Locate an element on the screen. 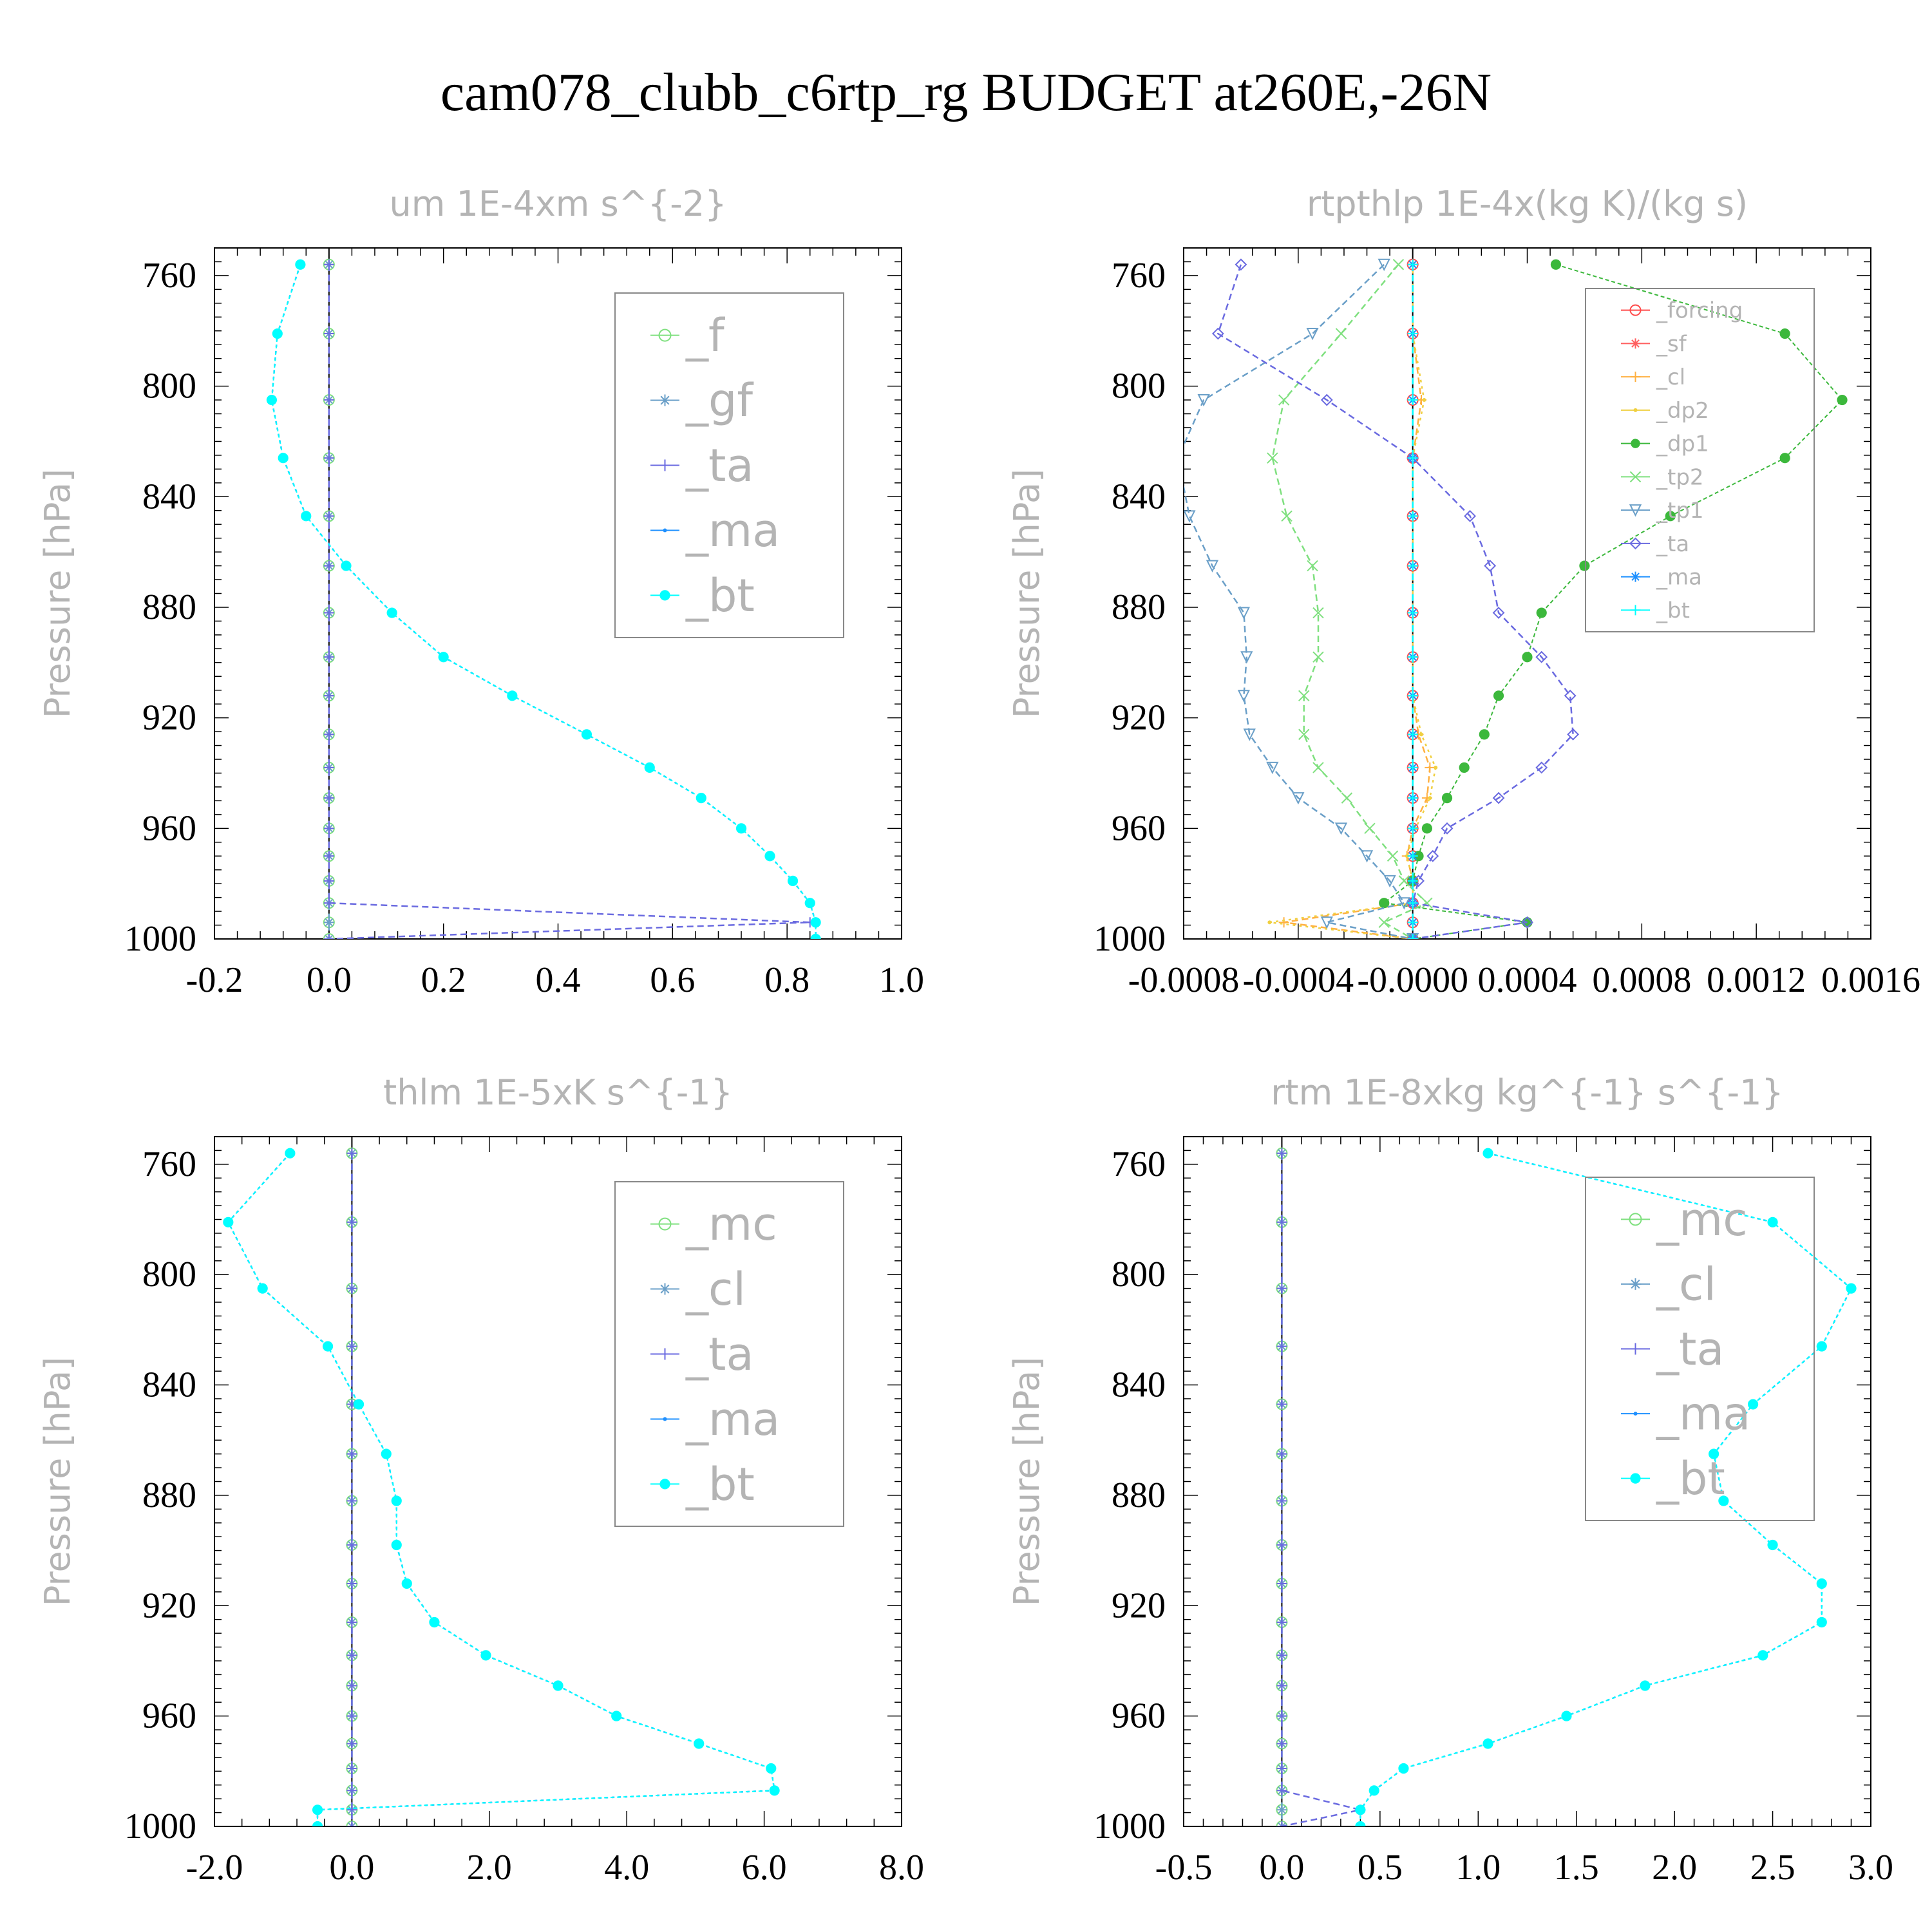  point-dp2 is located at coordinates (1407, 856).